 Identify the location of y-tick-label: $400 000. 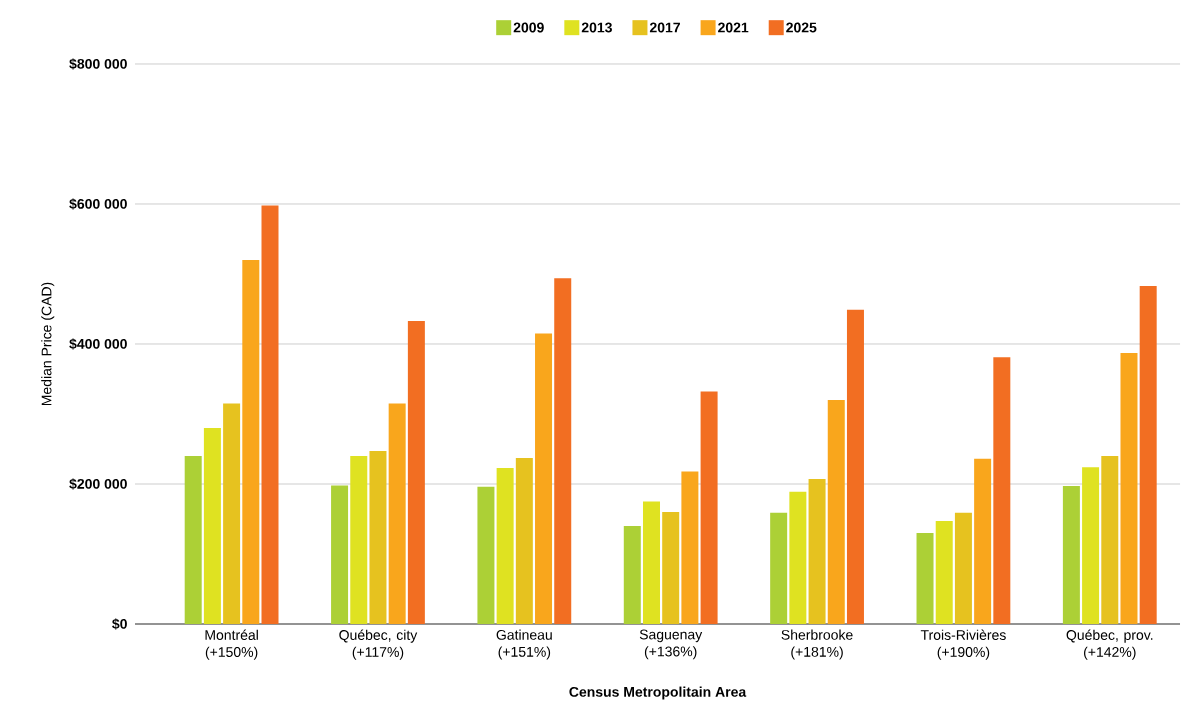
(98, 344).